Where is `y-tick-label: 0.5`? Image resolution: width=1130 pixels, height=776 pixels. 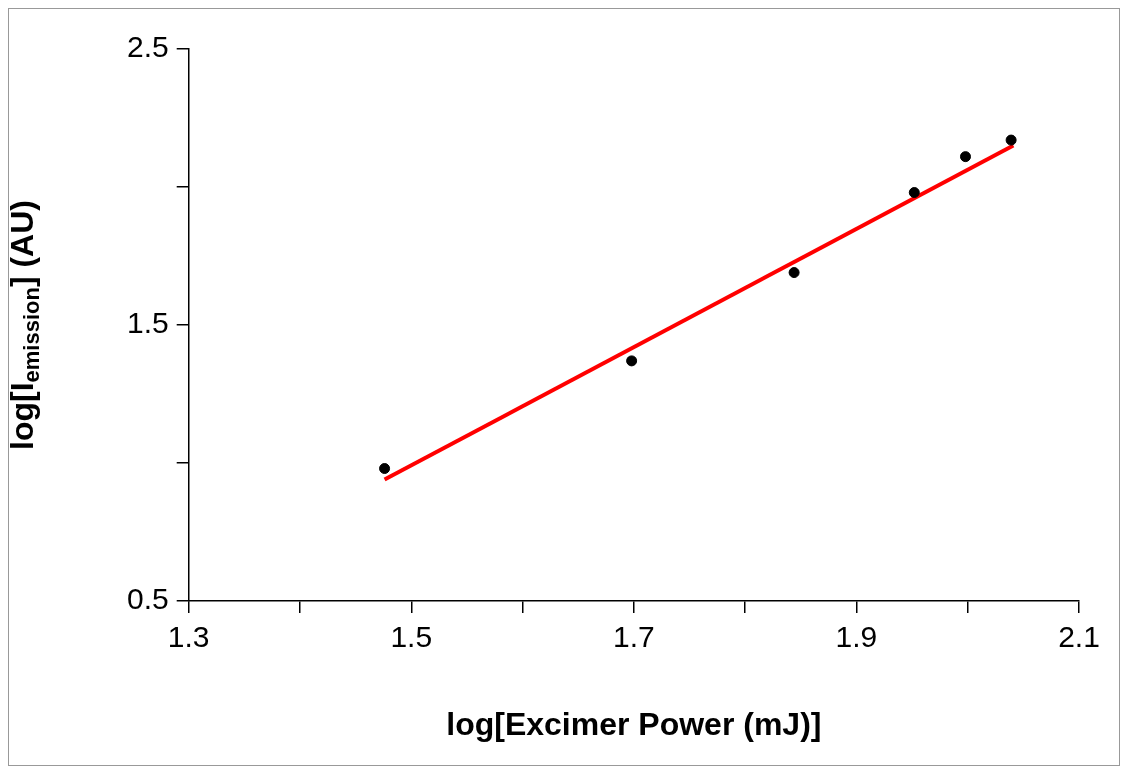 y-tick-label: 0.5 is located at coordinates (147, 599).